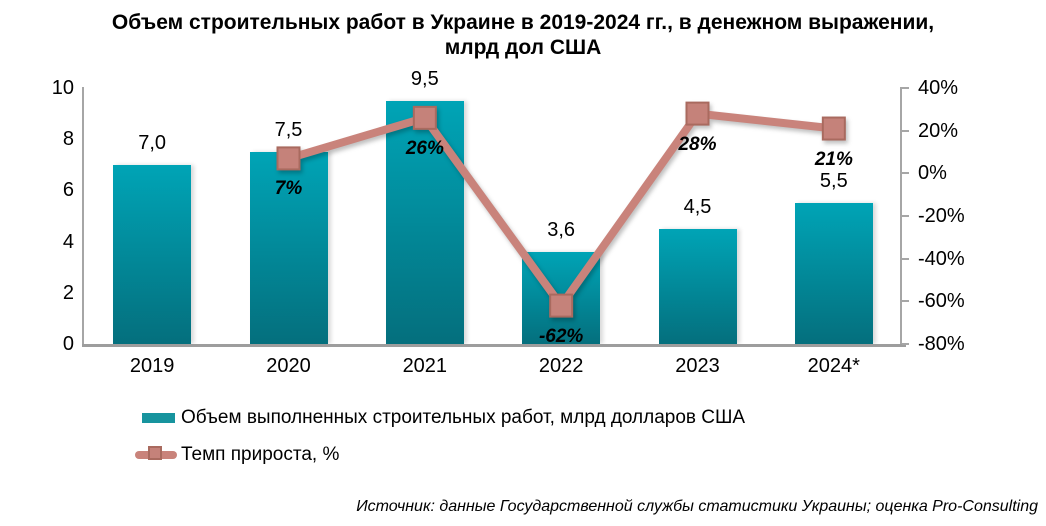 The image size is (1046, 526). Describe the element at coordinates (68, 139) in the screenshot. I see `left-axis-tick-label: 8` at that location.